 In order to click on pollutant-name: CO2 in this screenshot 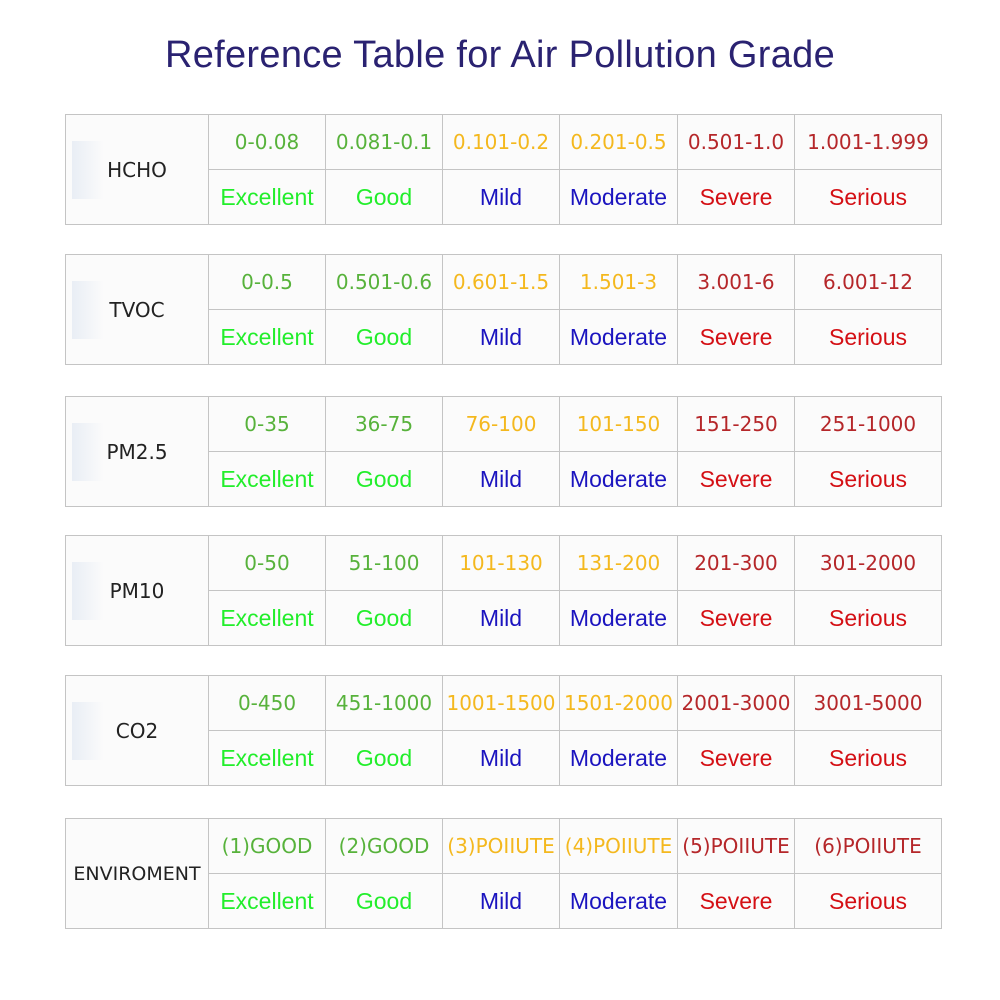, I will do `click(137, 730)`.